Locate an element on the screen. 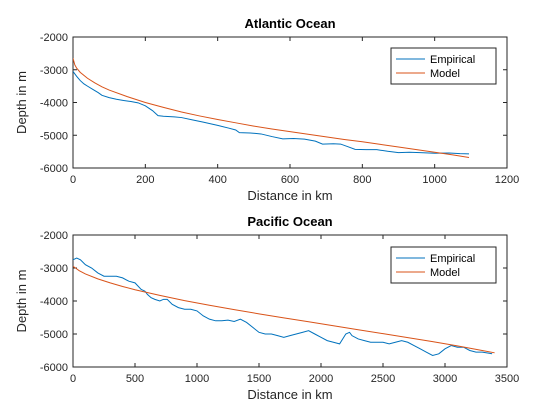 The height and width of the screenshot is (420, 560). x-tick-label: 500 is located at coordinates (135, 379).